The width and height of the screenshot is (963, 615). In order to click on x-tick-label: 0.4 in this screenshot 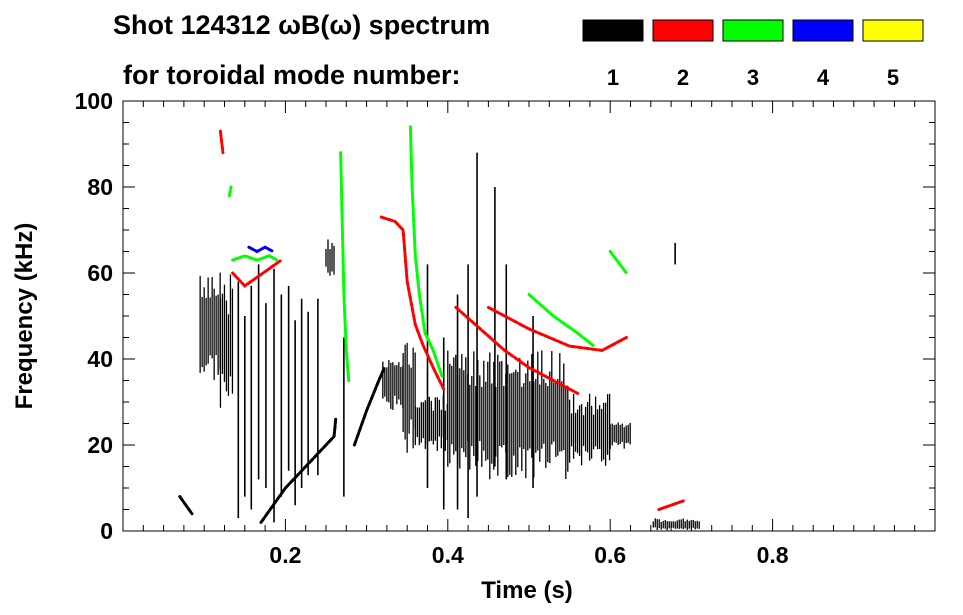, I will do `click(448, 555)`.